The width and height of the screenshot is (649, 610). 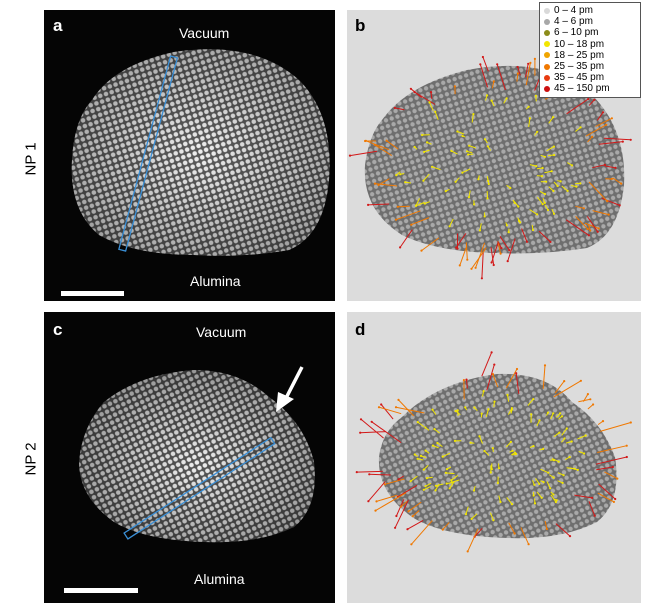 I want to click on vacuum-label-a: Vacuum, so click(x=204, y=33).